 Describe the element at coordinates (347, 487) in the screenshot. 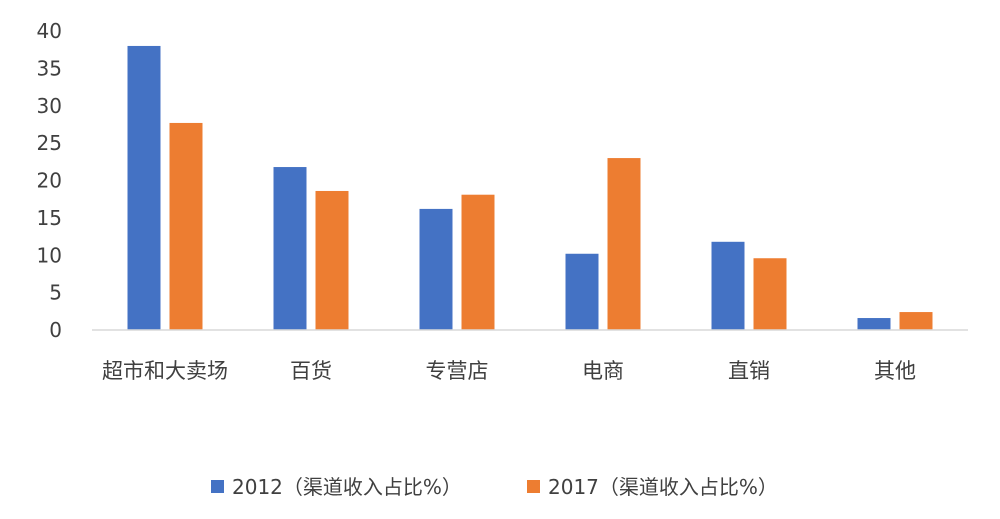

I see `legend-label: 2012（渠道收入占比%）` at that location.